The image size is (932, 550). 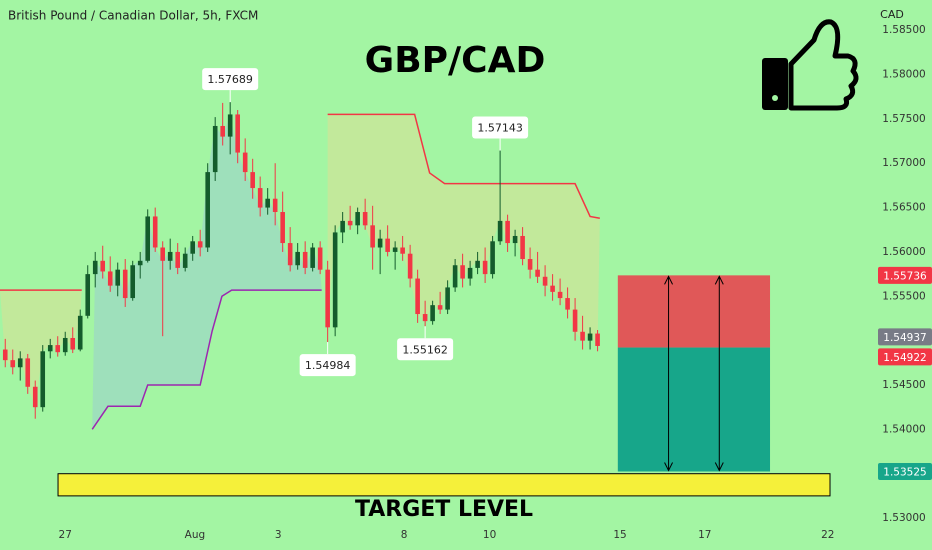 What do you see at coordinates (823, 65) in the screenshot?
I see `icon-hand` at bounding box center [823, 65].